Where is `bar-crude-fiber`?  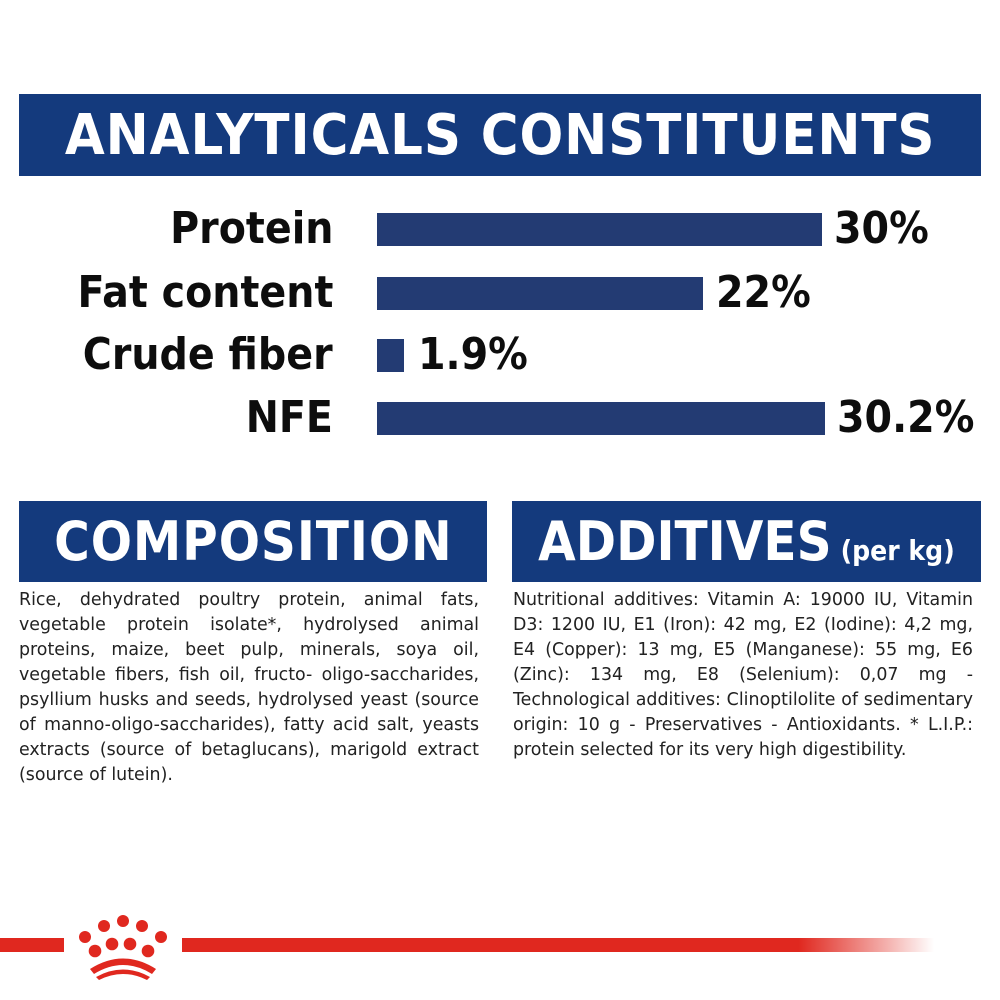
bar-crude-fiber is located at coordinates (390, 355).